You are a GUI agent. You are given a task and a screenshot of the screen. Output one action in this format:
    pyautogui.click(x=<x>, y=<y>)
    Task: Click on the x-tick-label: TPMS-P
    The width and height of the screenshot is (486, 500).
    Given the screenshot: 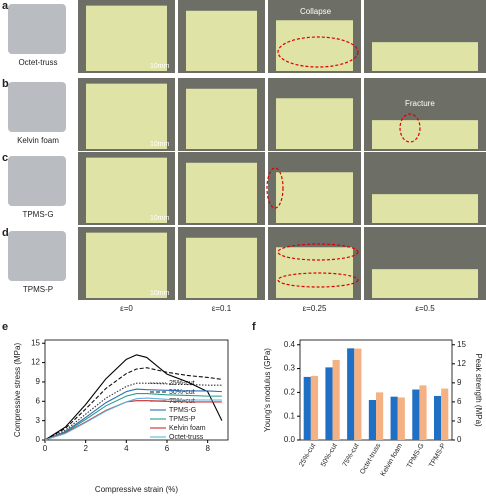 What is the action you would take?
    pyautogui.click(x=437, y=455)
    